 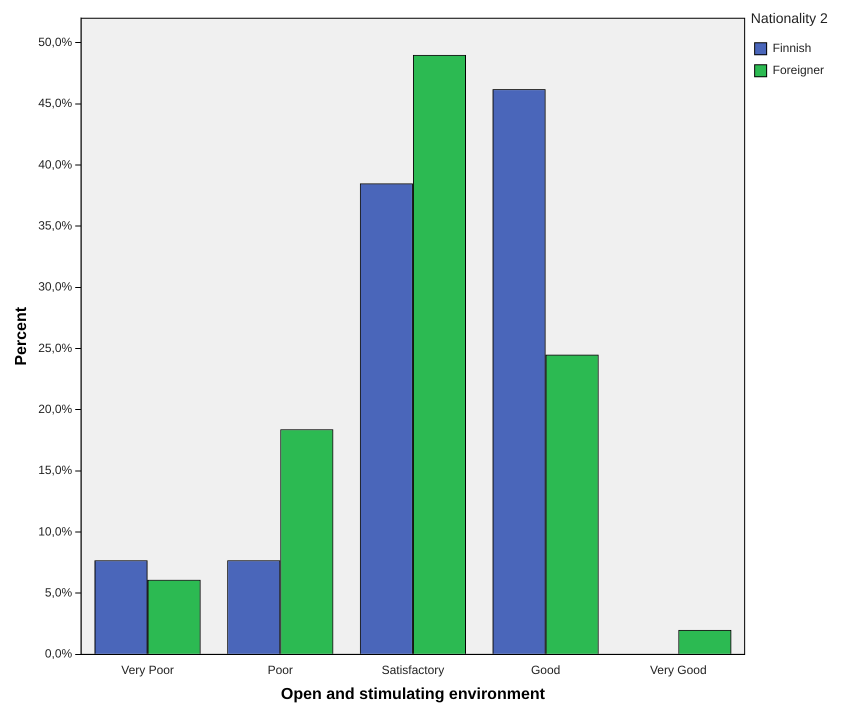 What do you see at coordinates (21, 336) in the screenshot?
I see `y-axis-title: Percent` at bounding box center [21, 336].